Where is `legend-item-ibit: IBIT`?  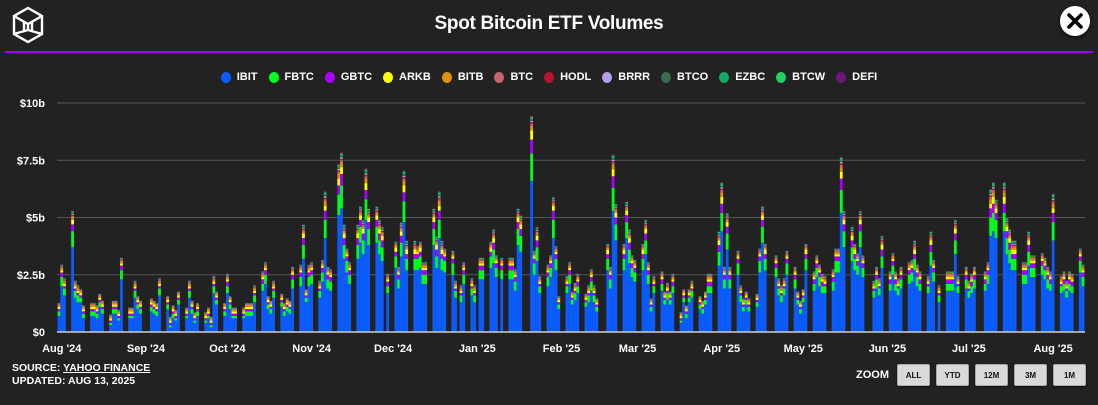
legend-item-ibit: IBIT is located at coordinates (239, 77).